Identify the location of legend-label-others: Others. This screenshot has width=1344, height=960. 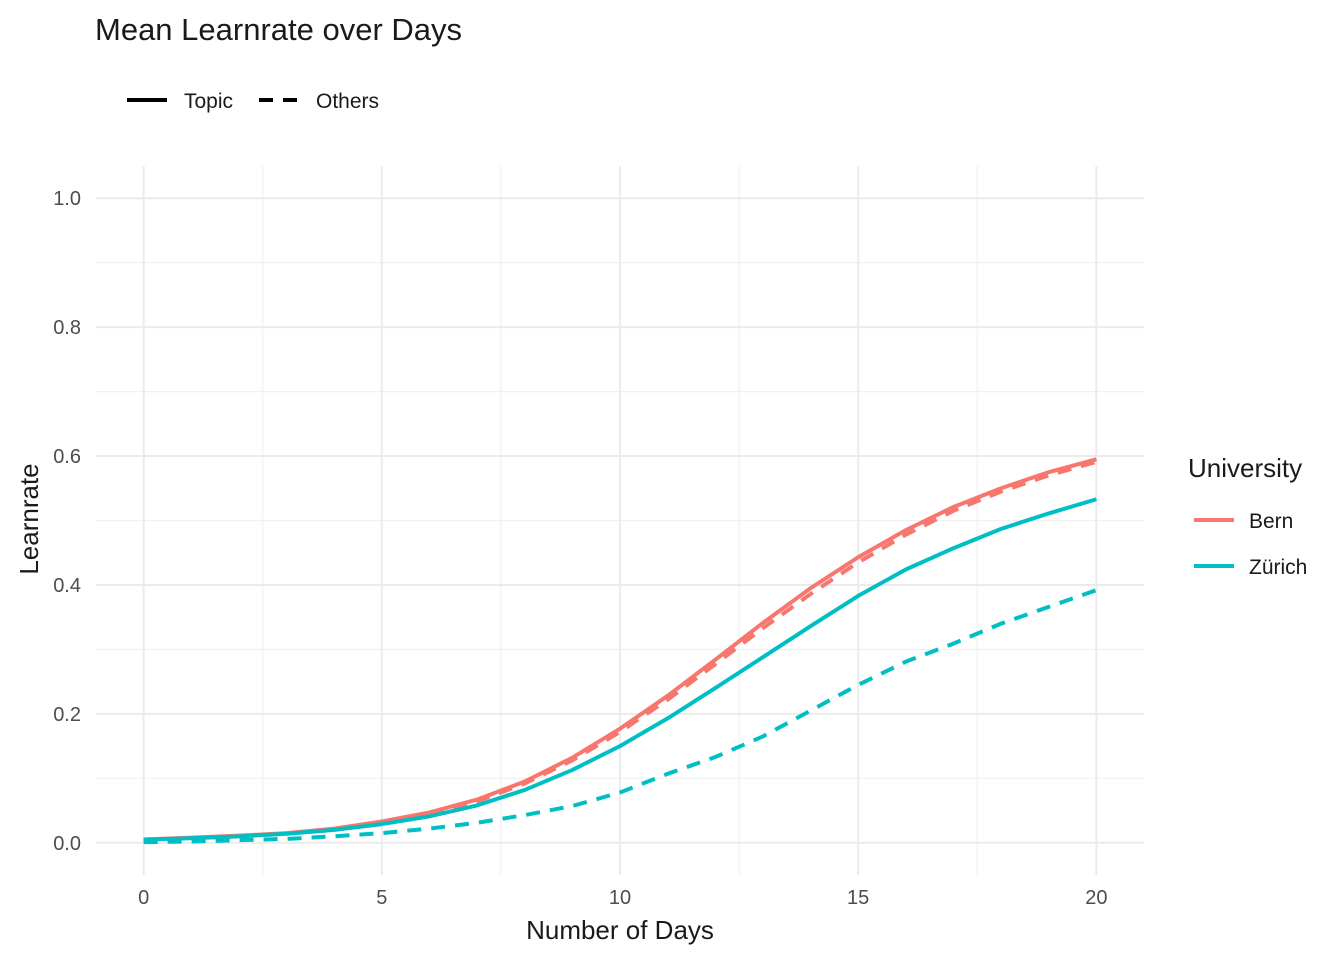
(347, 101).